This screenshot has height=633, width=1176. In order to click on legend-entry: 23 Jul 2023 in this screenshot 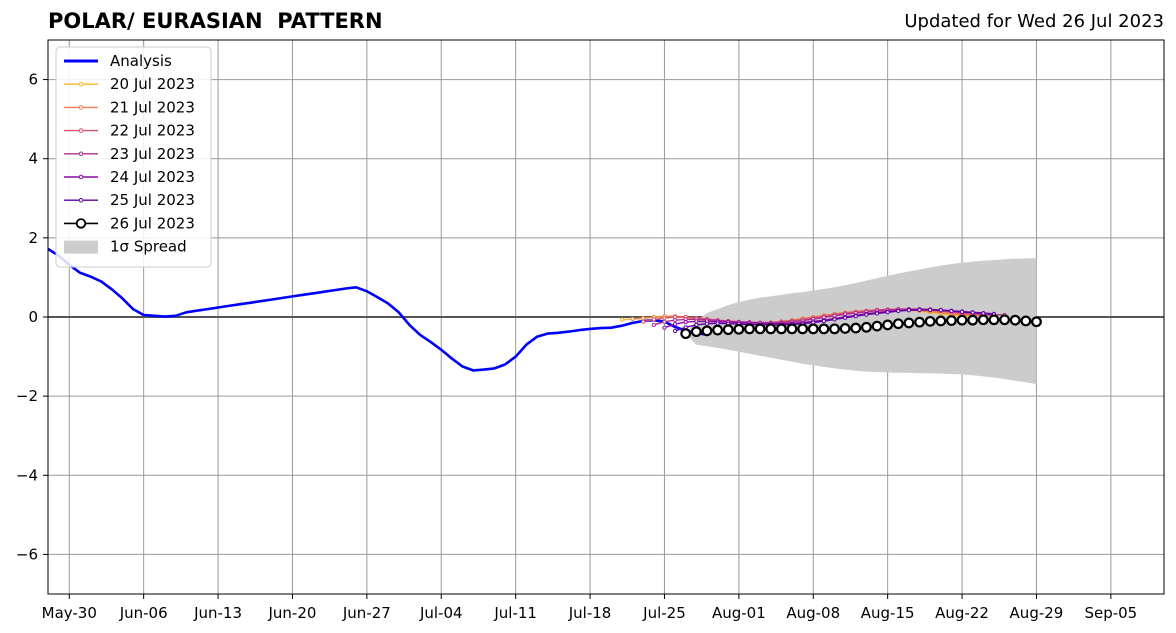, I will do `click(129, 154)`.